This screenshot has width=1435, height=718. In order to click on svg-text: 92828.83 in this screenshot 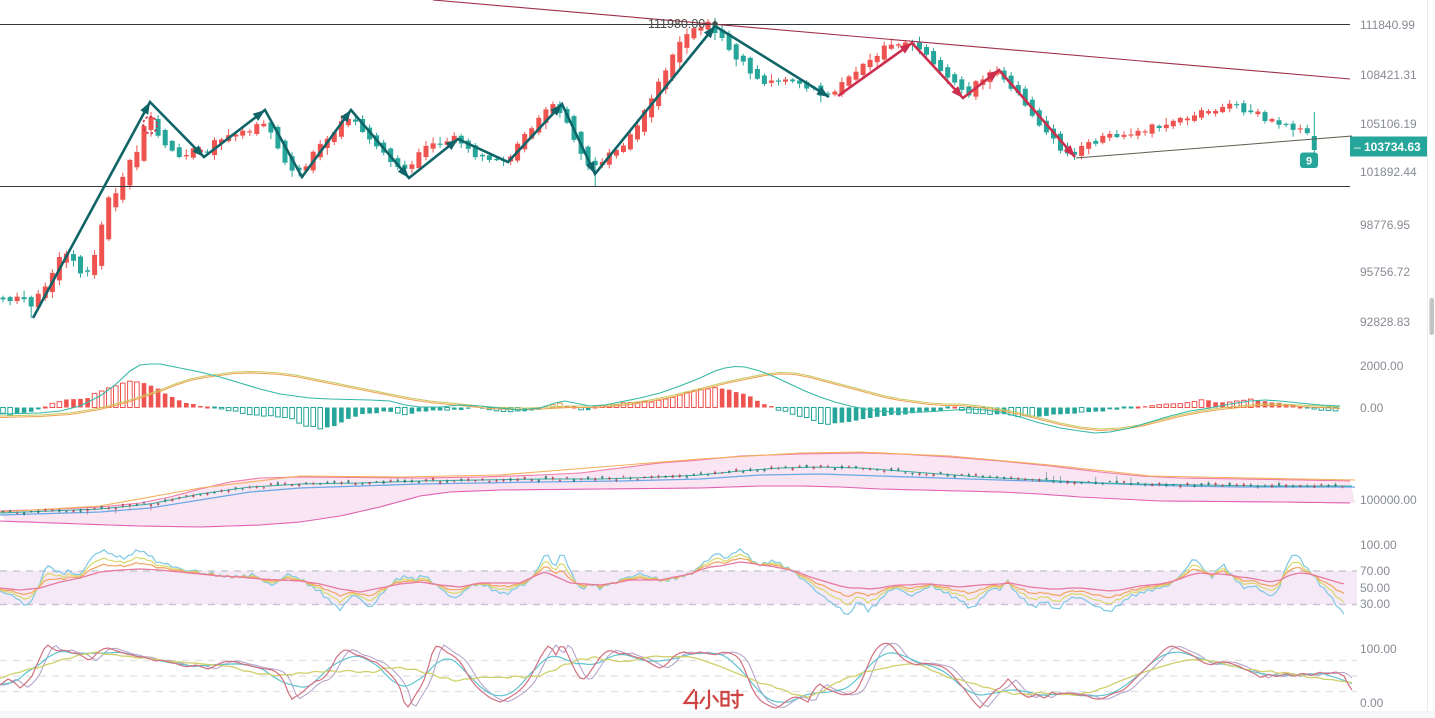, I will do `click(1385, 322)`.